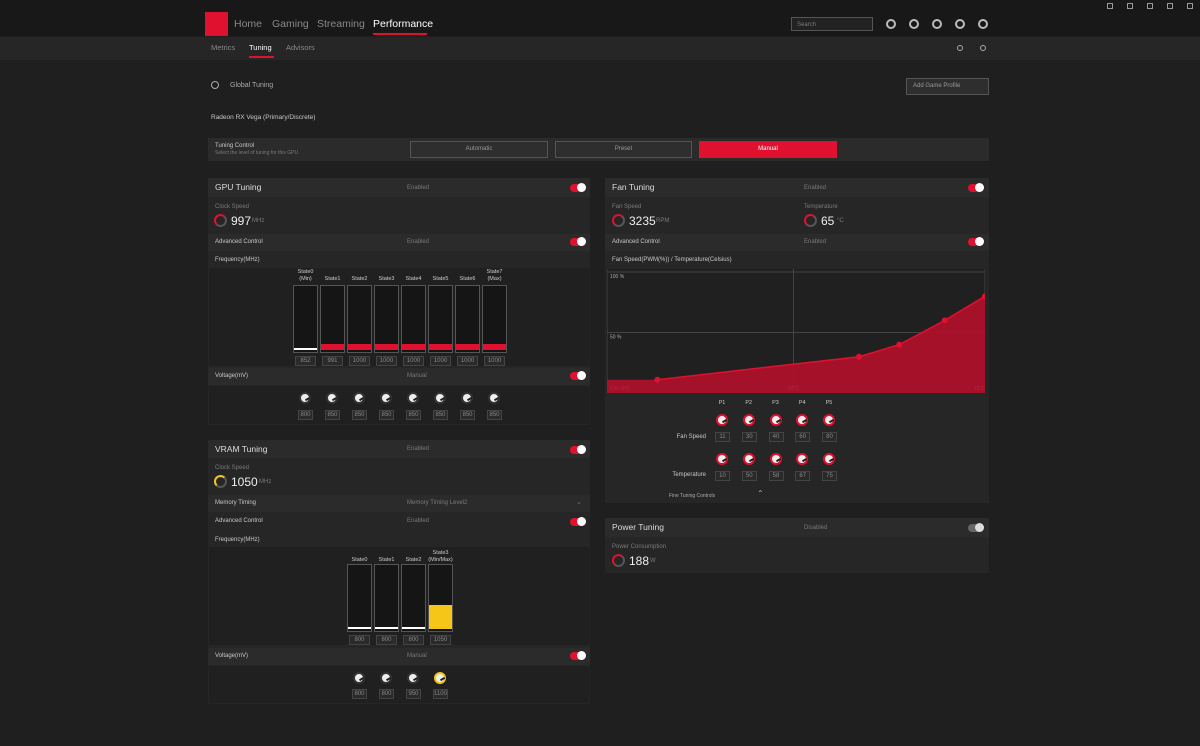 Image resolution: width=1200 pixels, height=746 pixels. Describe the element at coordinates (618, 560) in the screenshot. I see `gauge` at that location.